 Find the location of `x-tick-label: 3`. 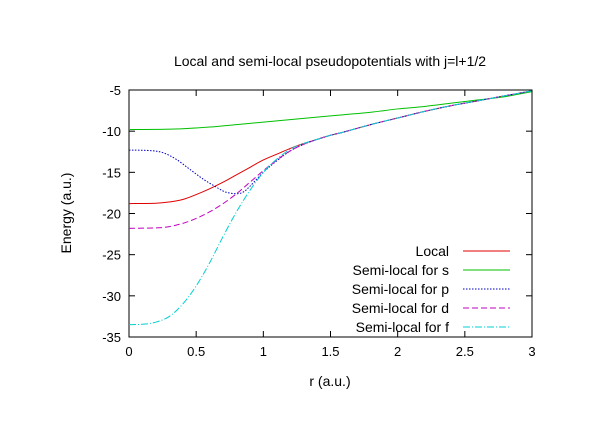

x-tick-label: 3 is located at coordinates (531, 351).